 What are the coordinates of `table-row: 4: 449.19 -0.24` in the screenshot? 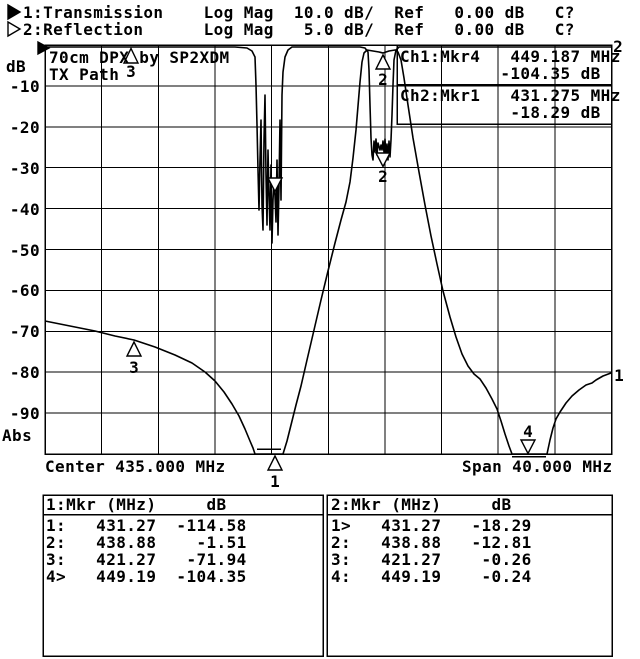 It's located at (431, 576).